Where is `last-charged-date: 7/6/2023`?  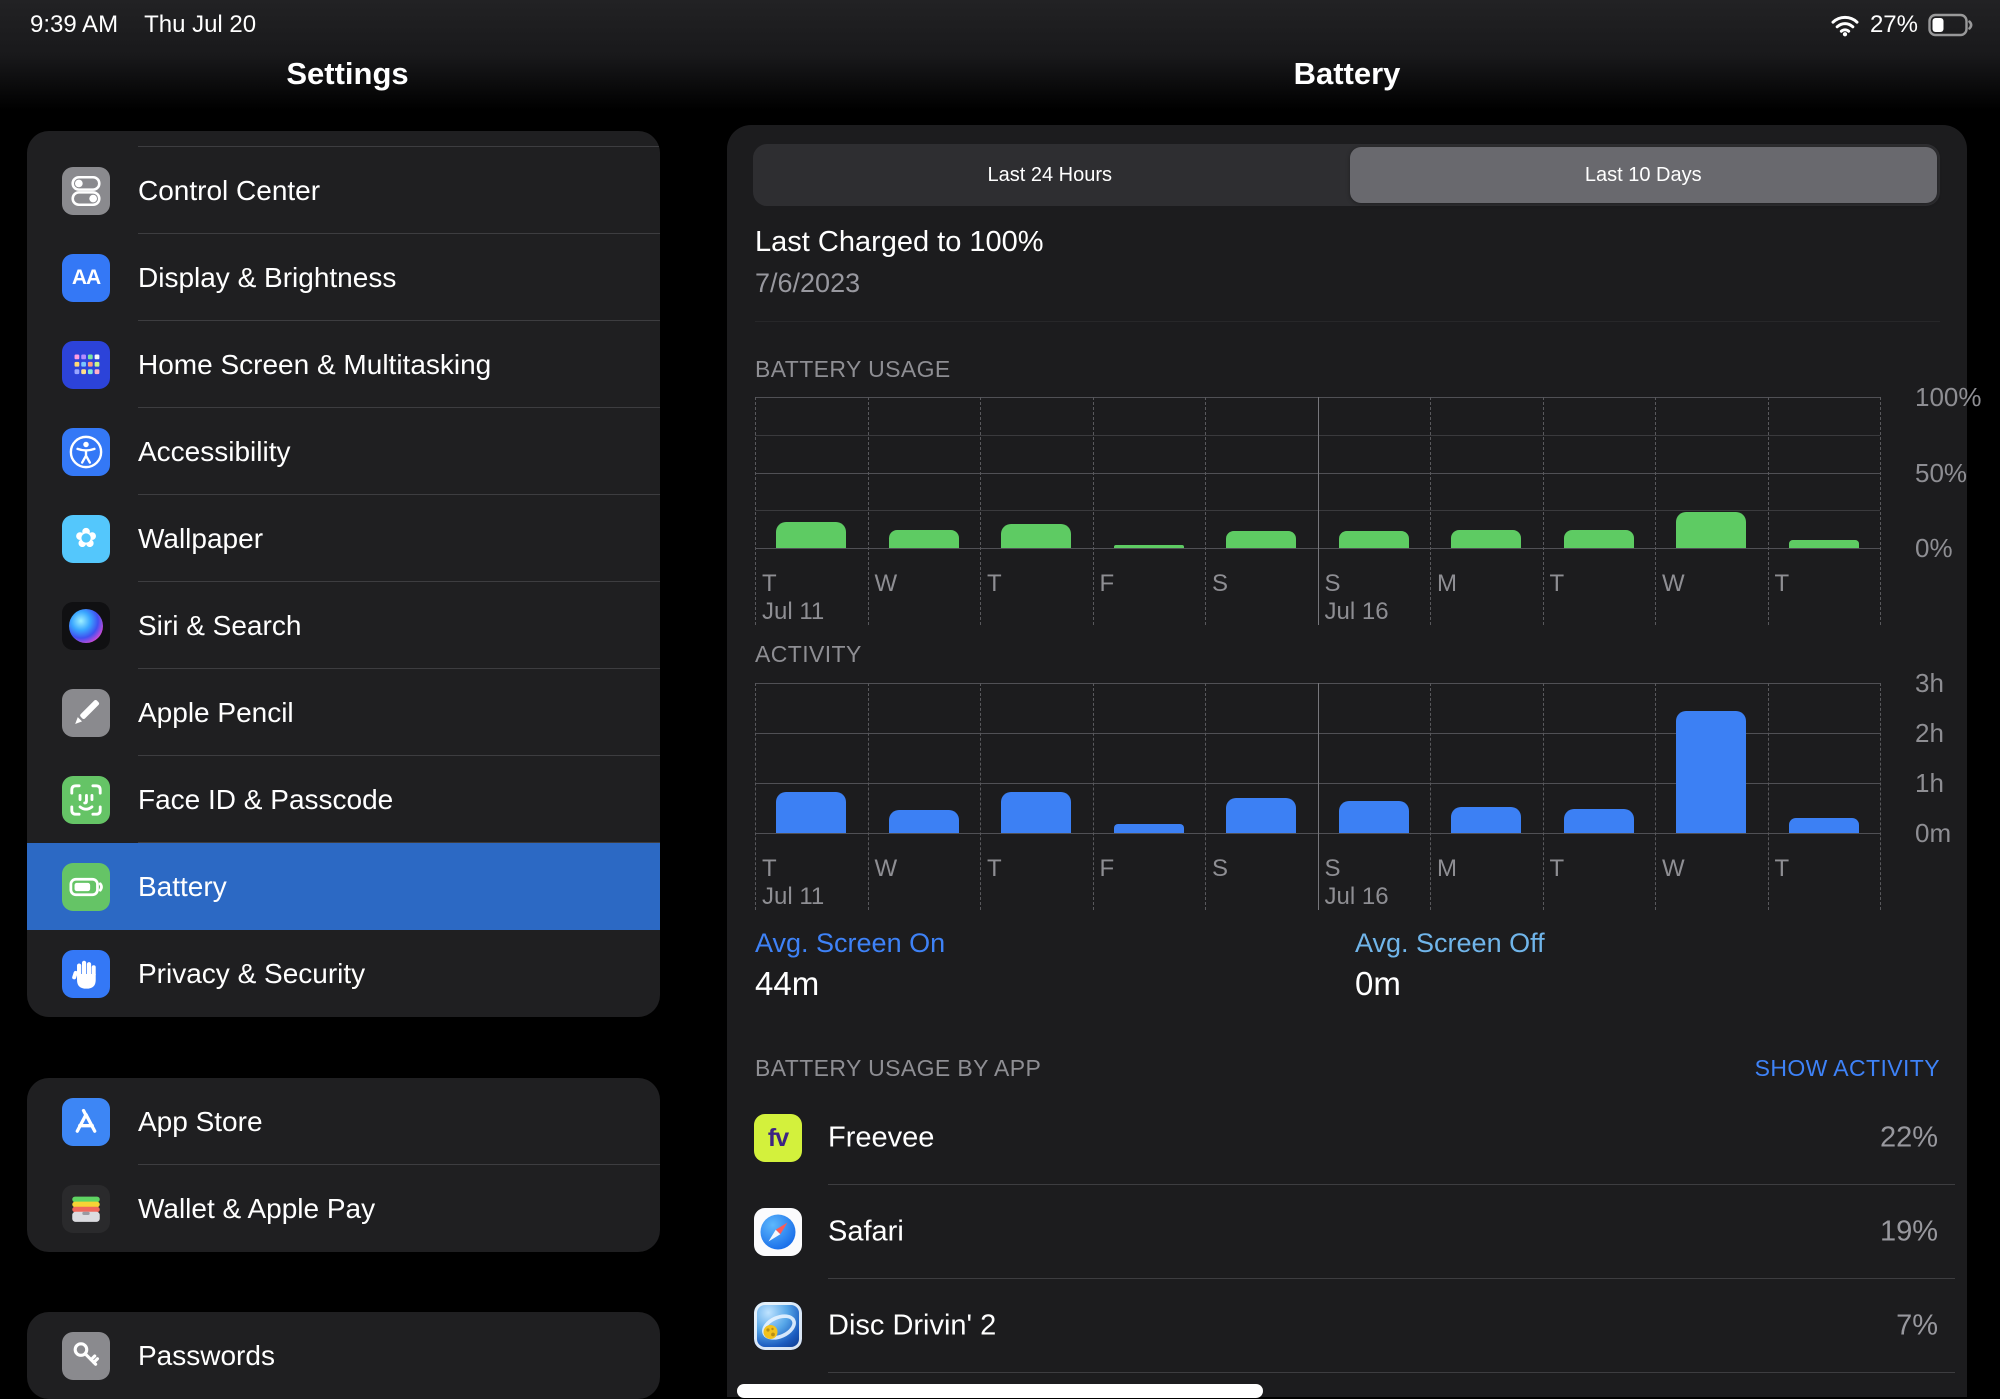
last-charged-date: 7/6/2023 is located at coordinates (808, 283).